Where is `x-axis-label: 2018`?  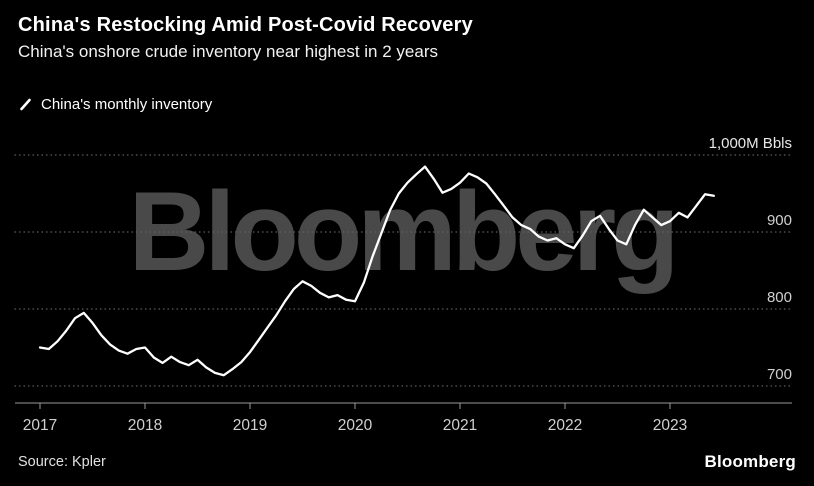 x-axis-label: 2018 is located at coordinates (145, 425).